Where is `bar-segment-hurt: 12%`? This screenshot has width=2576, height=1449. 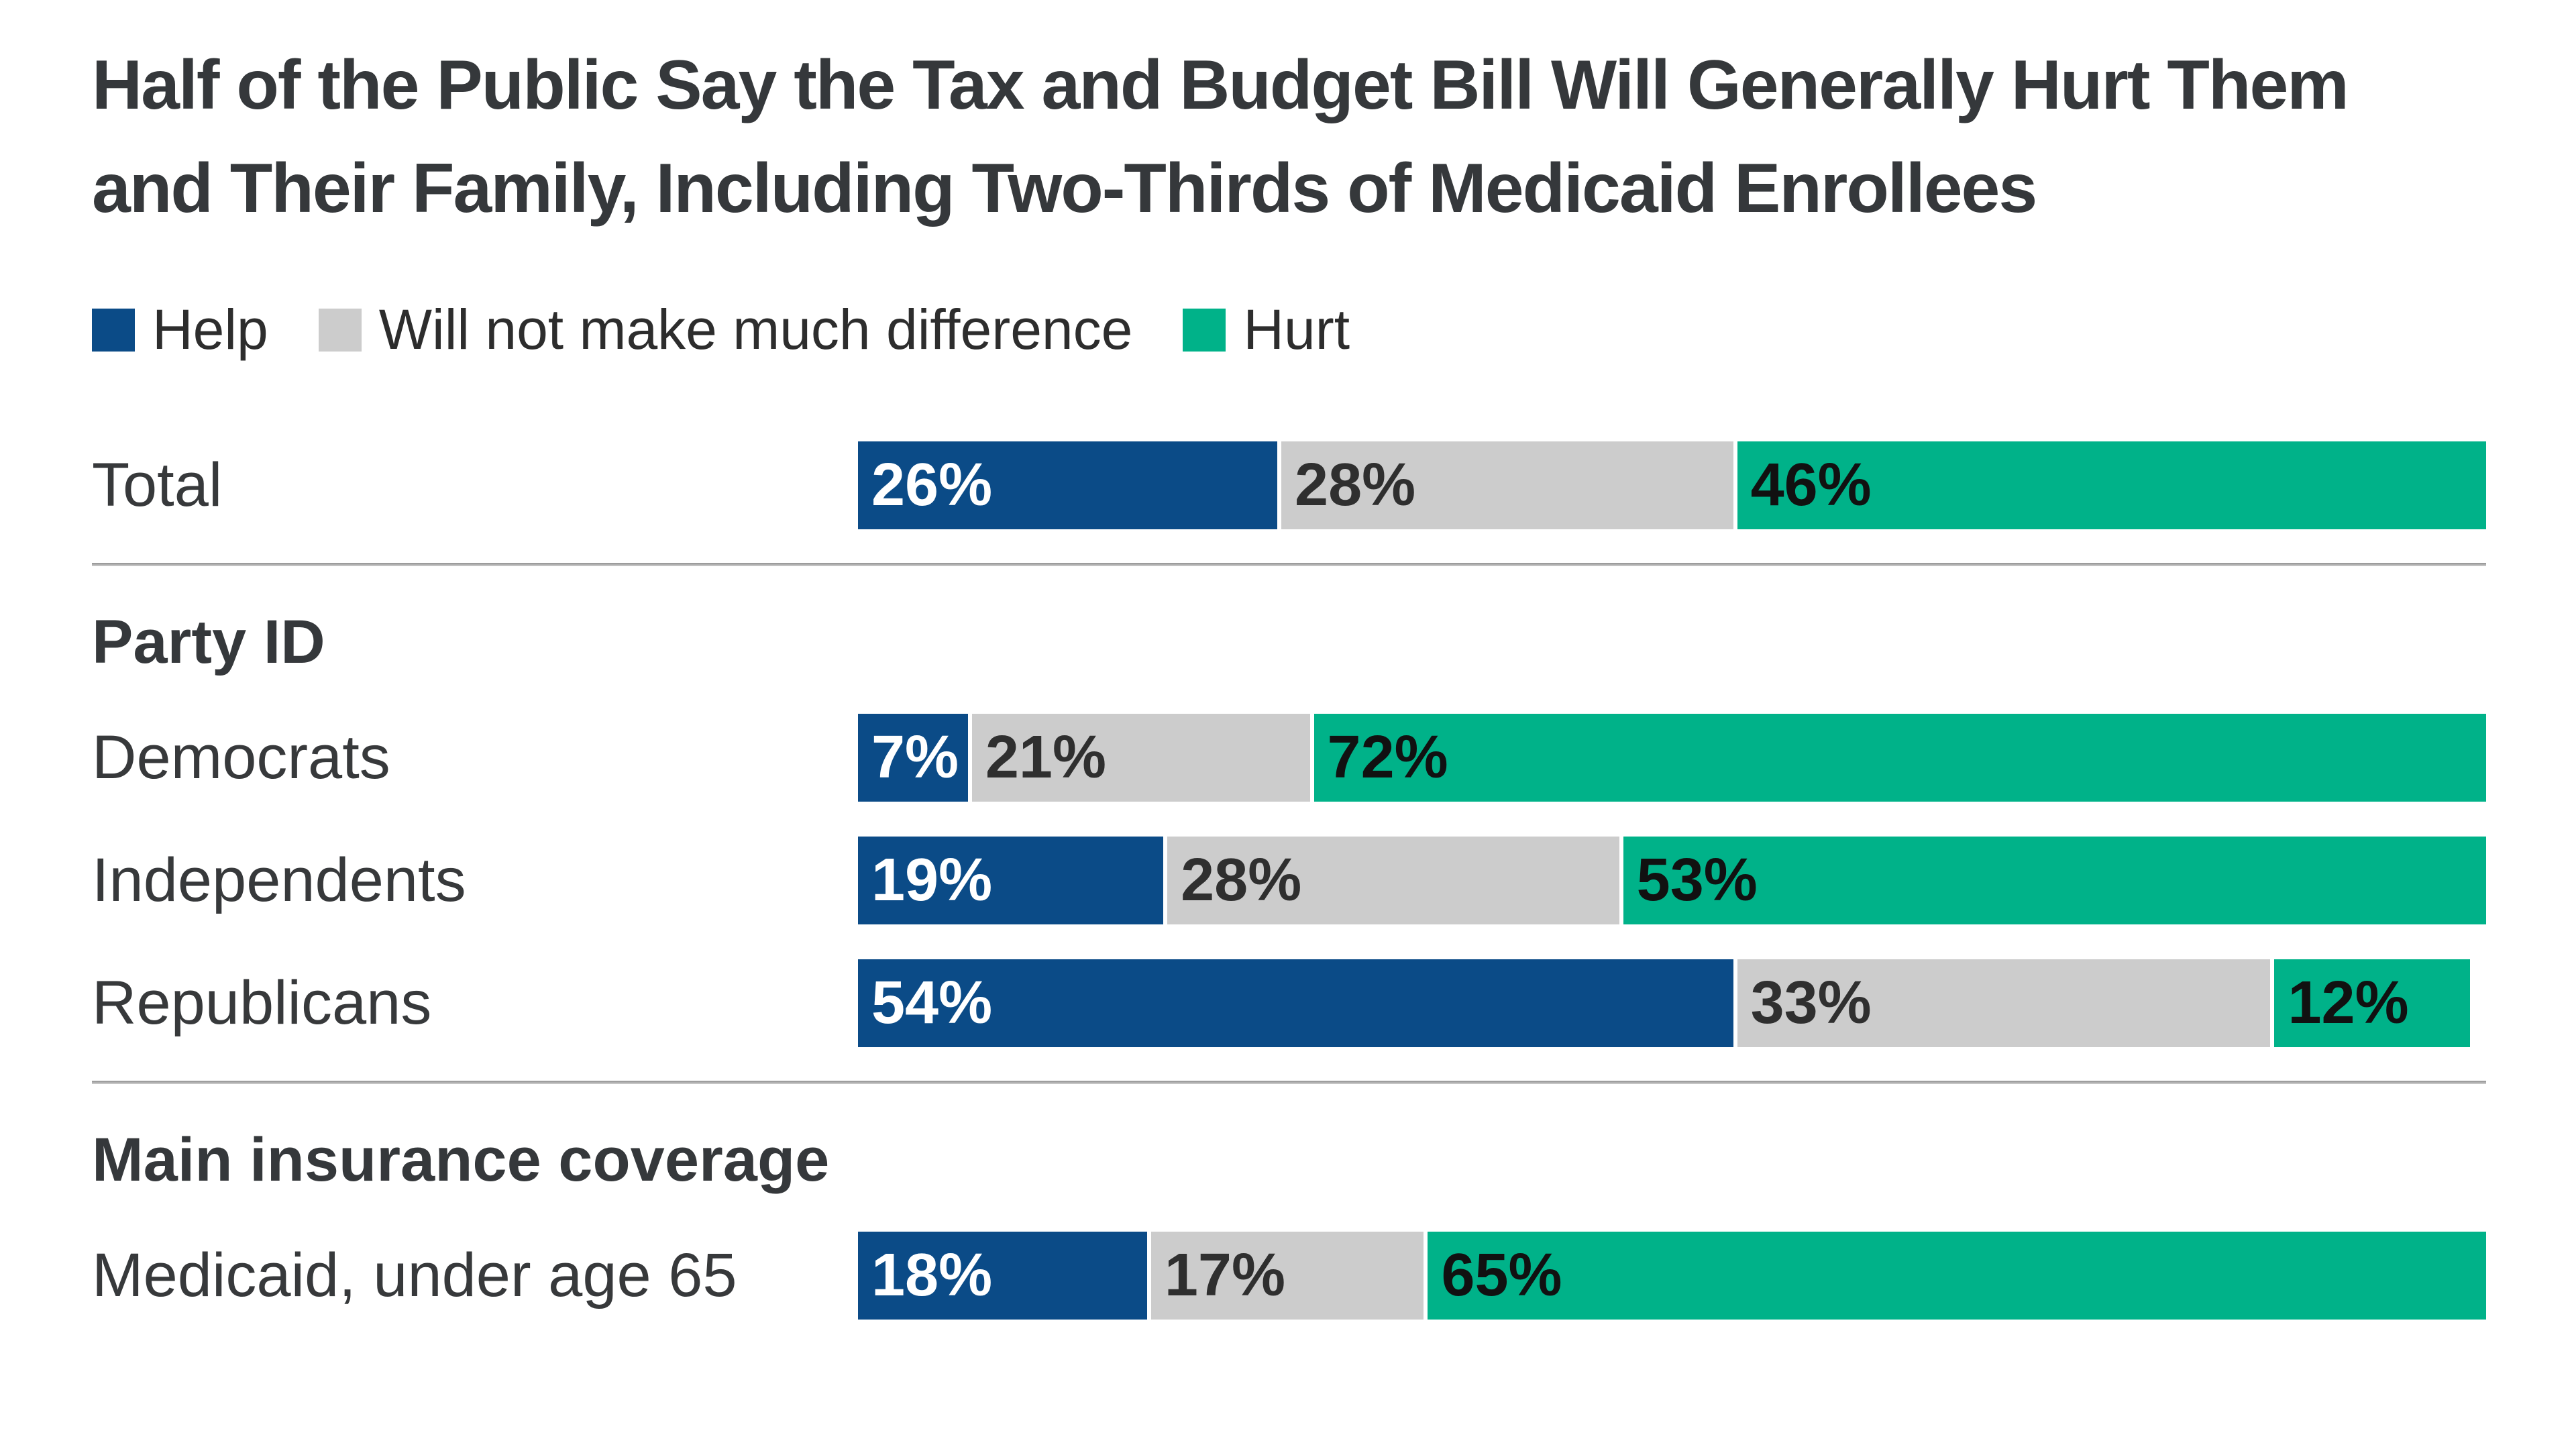
bar-segment-hurt: 12% is located at coordinates (2372, 1003).